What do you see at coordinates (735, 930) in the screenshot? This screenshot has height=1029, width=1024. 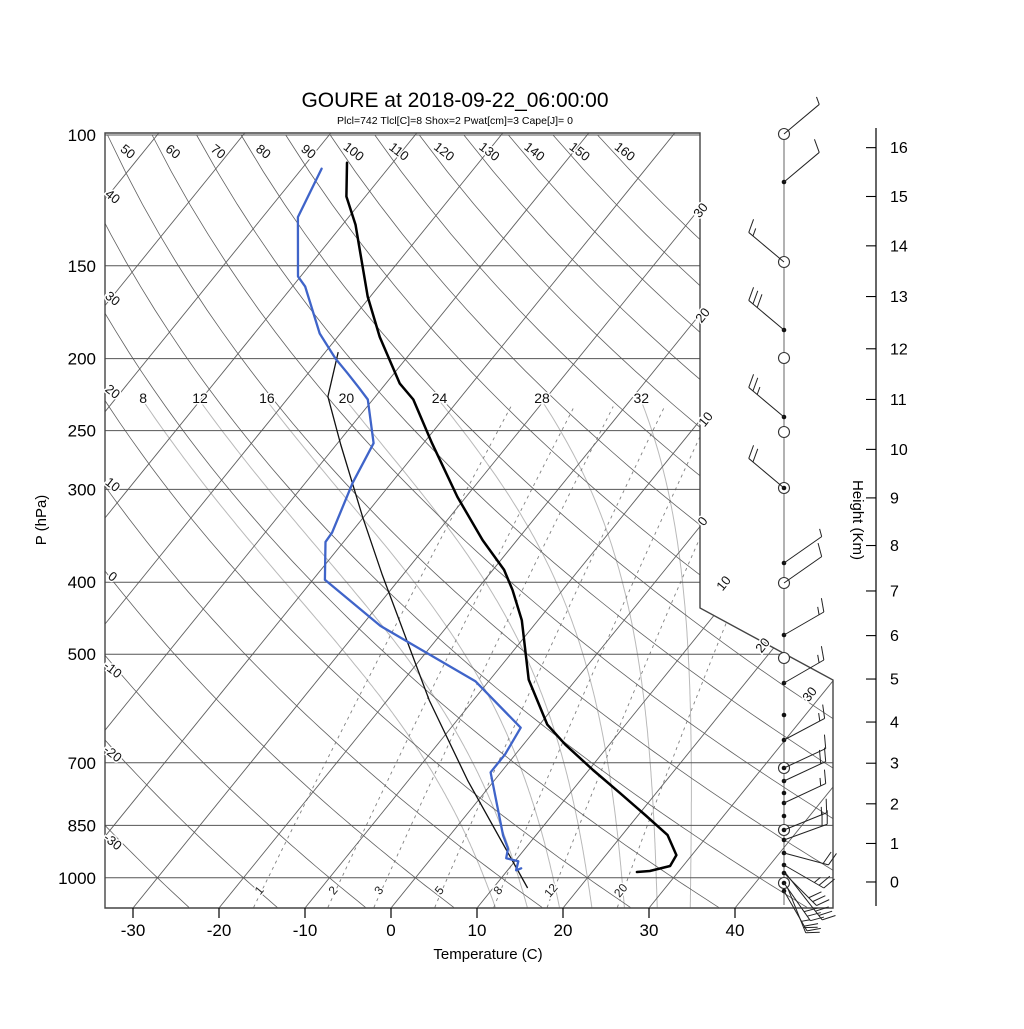 I see `svg-text: 40` at bounding box center [735, 930].